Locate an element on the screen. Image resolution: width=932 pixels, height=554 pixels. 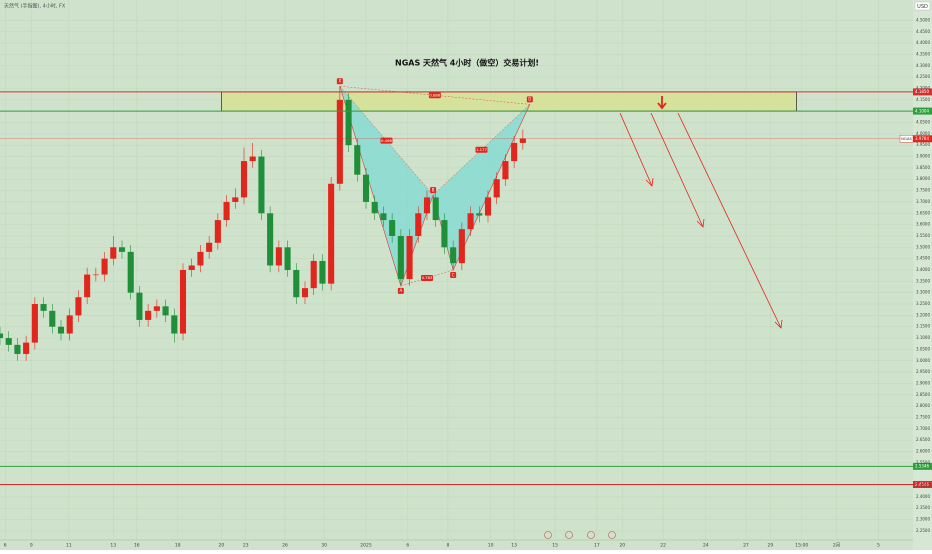
level-label: 4.1850 is located at coordinates (922, 91).